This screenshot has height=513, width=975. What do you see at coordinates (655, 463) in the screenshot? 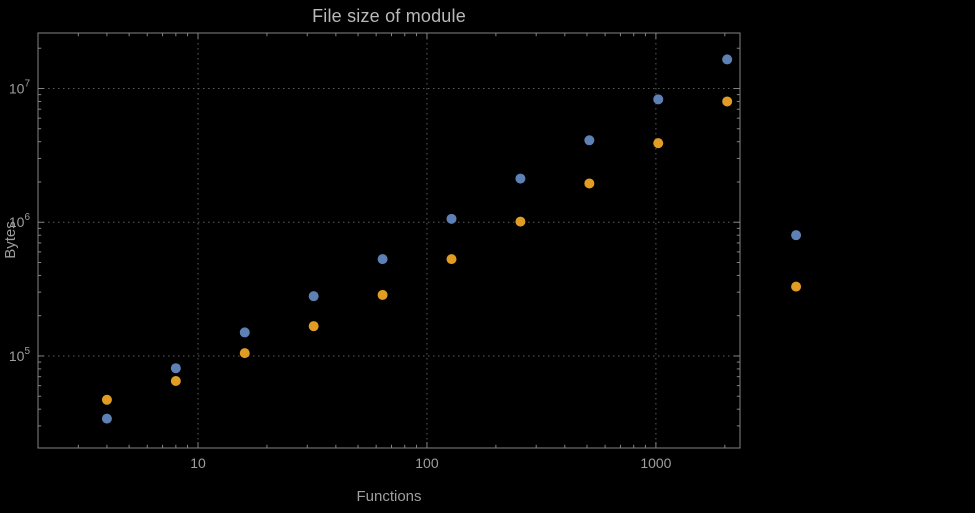
I see `x-tick-label: 1000` at bounding box center [655, 463].